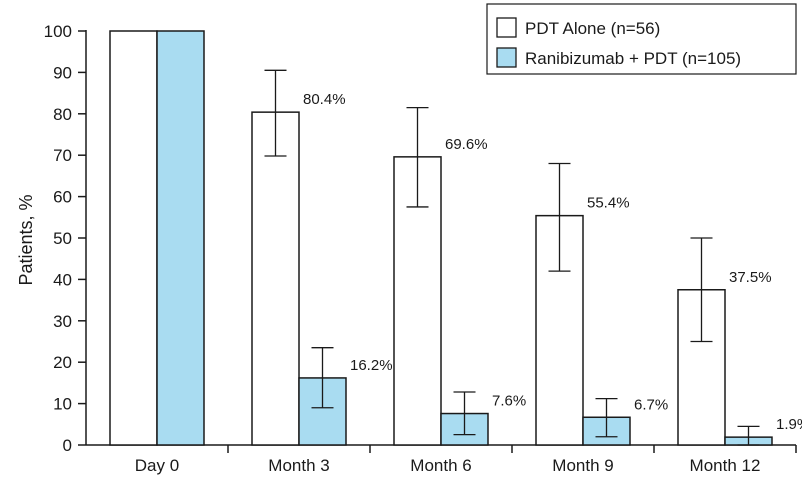  I want to click on y-tick-label: 10, so click(62, 404).